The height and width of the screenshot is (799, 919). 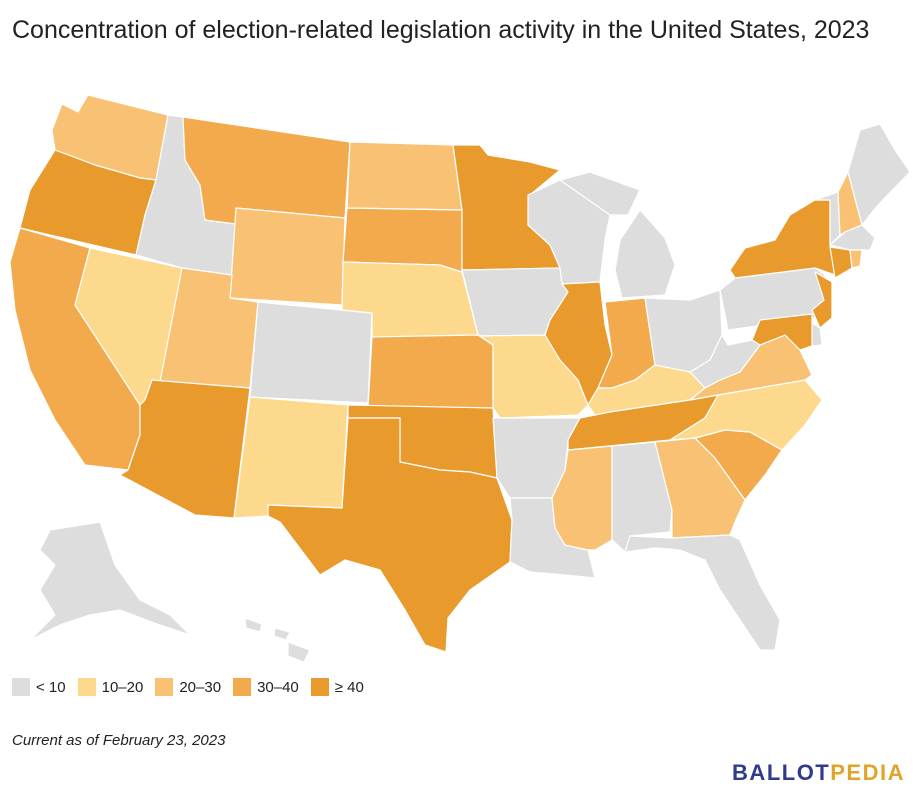 What do you see at coordinates (784, 239) in the screenshot?
I see `state-ny` at bounding box center [784, 239].